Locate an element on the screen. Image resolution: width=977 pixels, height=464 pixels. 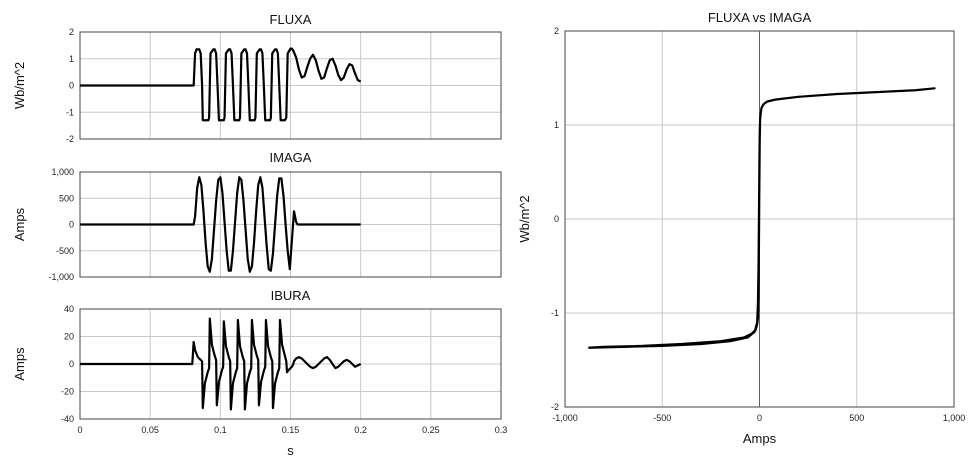
x-tick-label: 0.3 is located at coordinates (501, 430).